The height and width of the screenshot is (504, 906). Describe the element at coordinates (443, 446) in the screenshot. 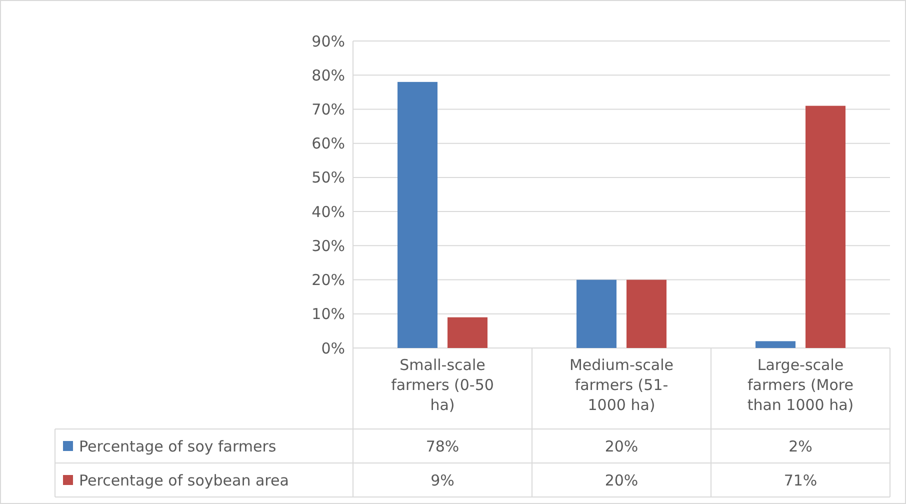

I see `data-label: 78%` at that location.